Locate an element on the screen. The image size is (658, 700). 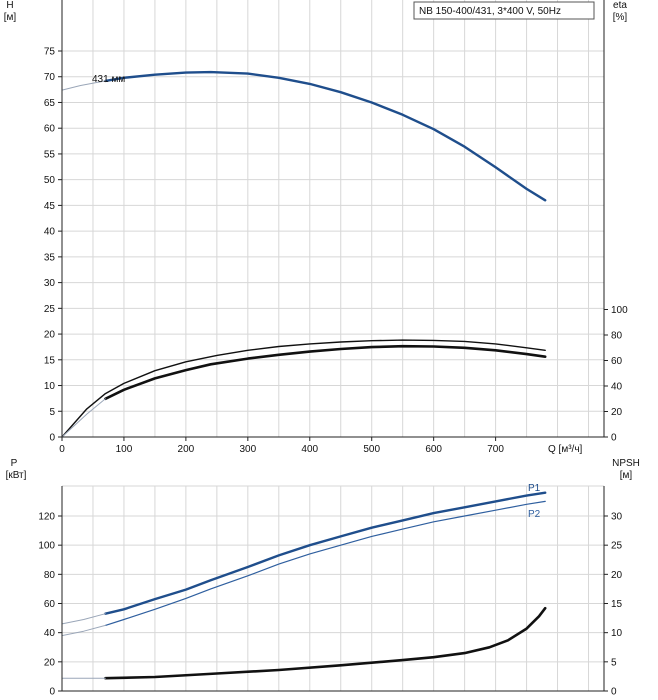
top-left-tick-label: 60 is located at coordinates (50, 129).